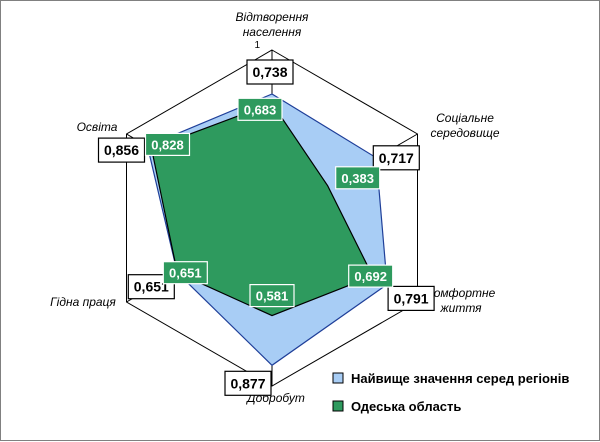 The image size is (600, 442). I want to click on data-label-odesa: 0,692, so click(371, 276).